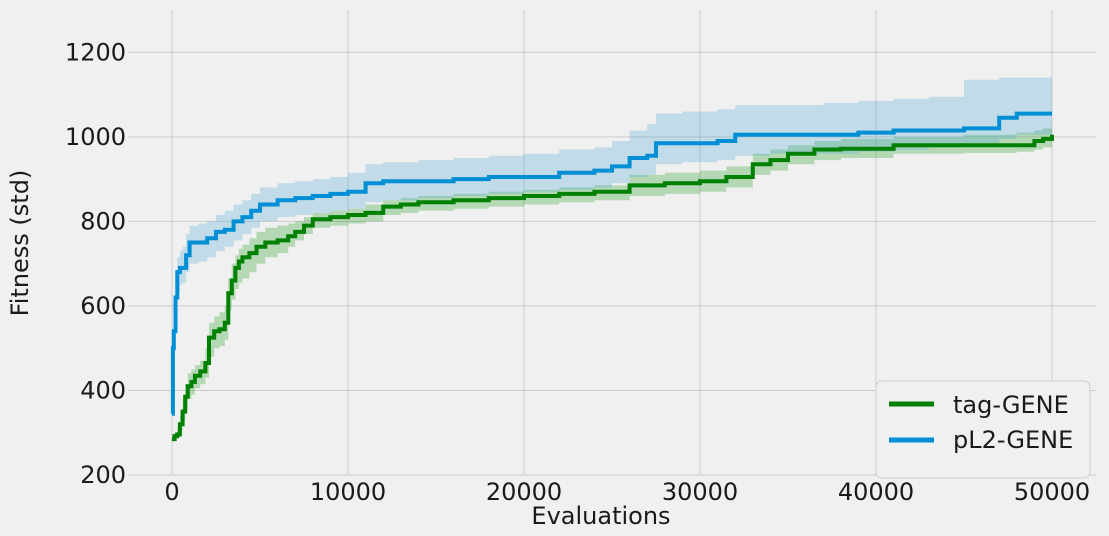 This screenshot has height=536, width=1109. I want to click on x-tick-label: 50000, so click(1052, 492).